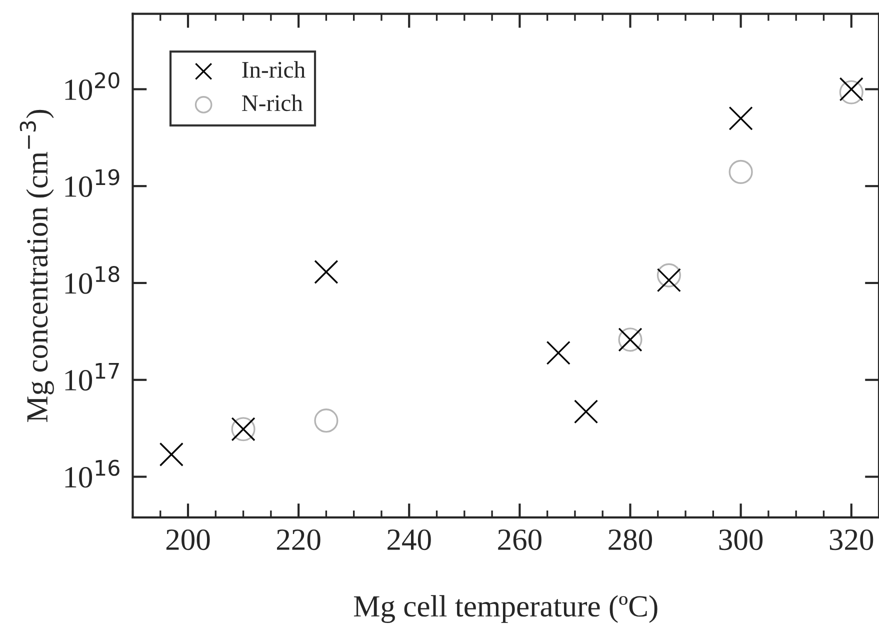 Image resolution: width=879 pixels, height=628 pixels. I want to click on y-axis-title: Mg concentration (cm$^{−3}$), so click(37, 266).